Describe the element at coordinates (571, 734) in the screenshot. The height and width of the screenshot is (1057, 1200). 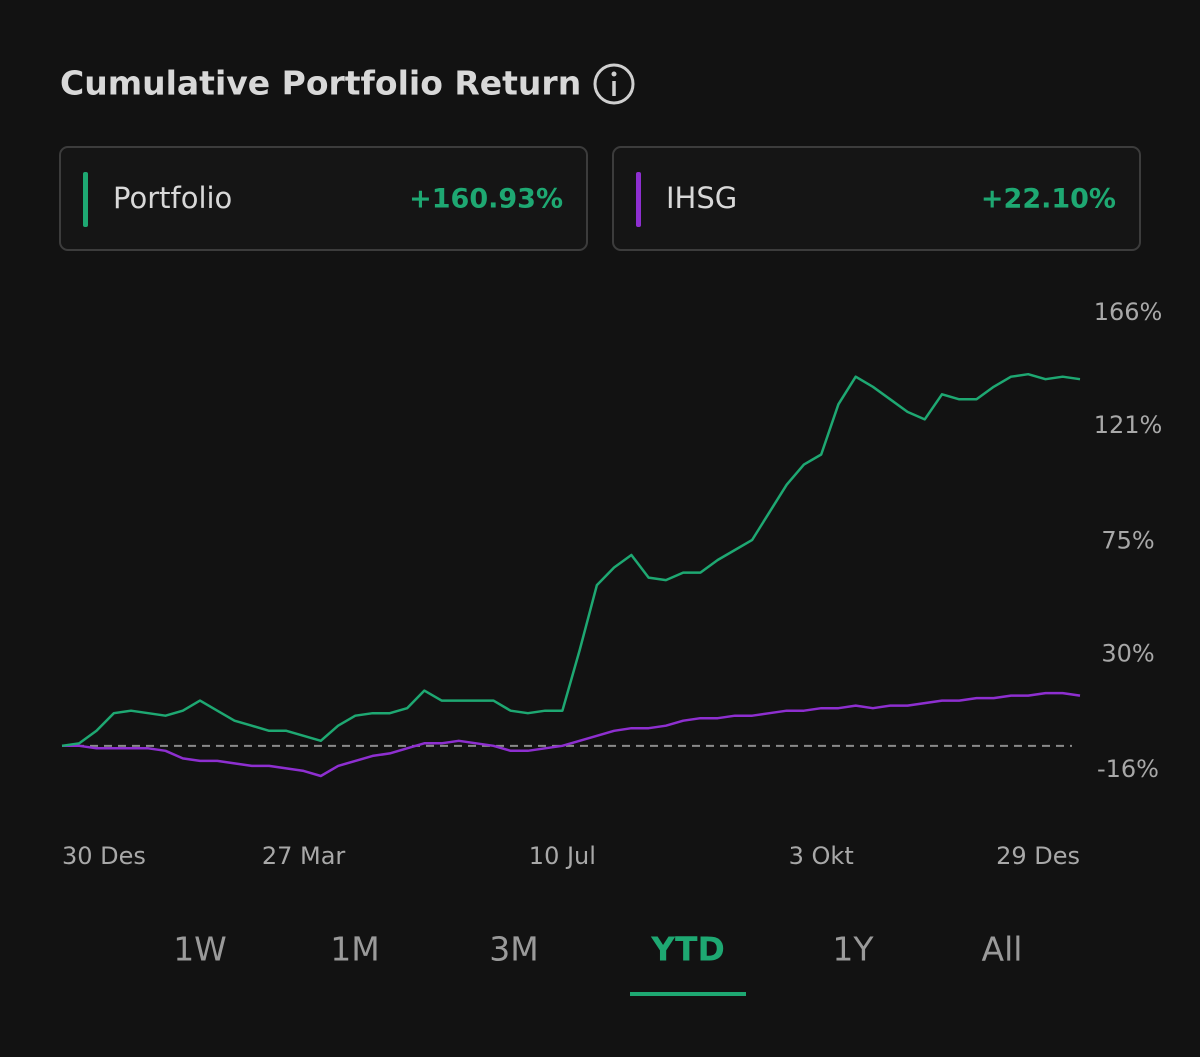
I see `series-line` at that location.